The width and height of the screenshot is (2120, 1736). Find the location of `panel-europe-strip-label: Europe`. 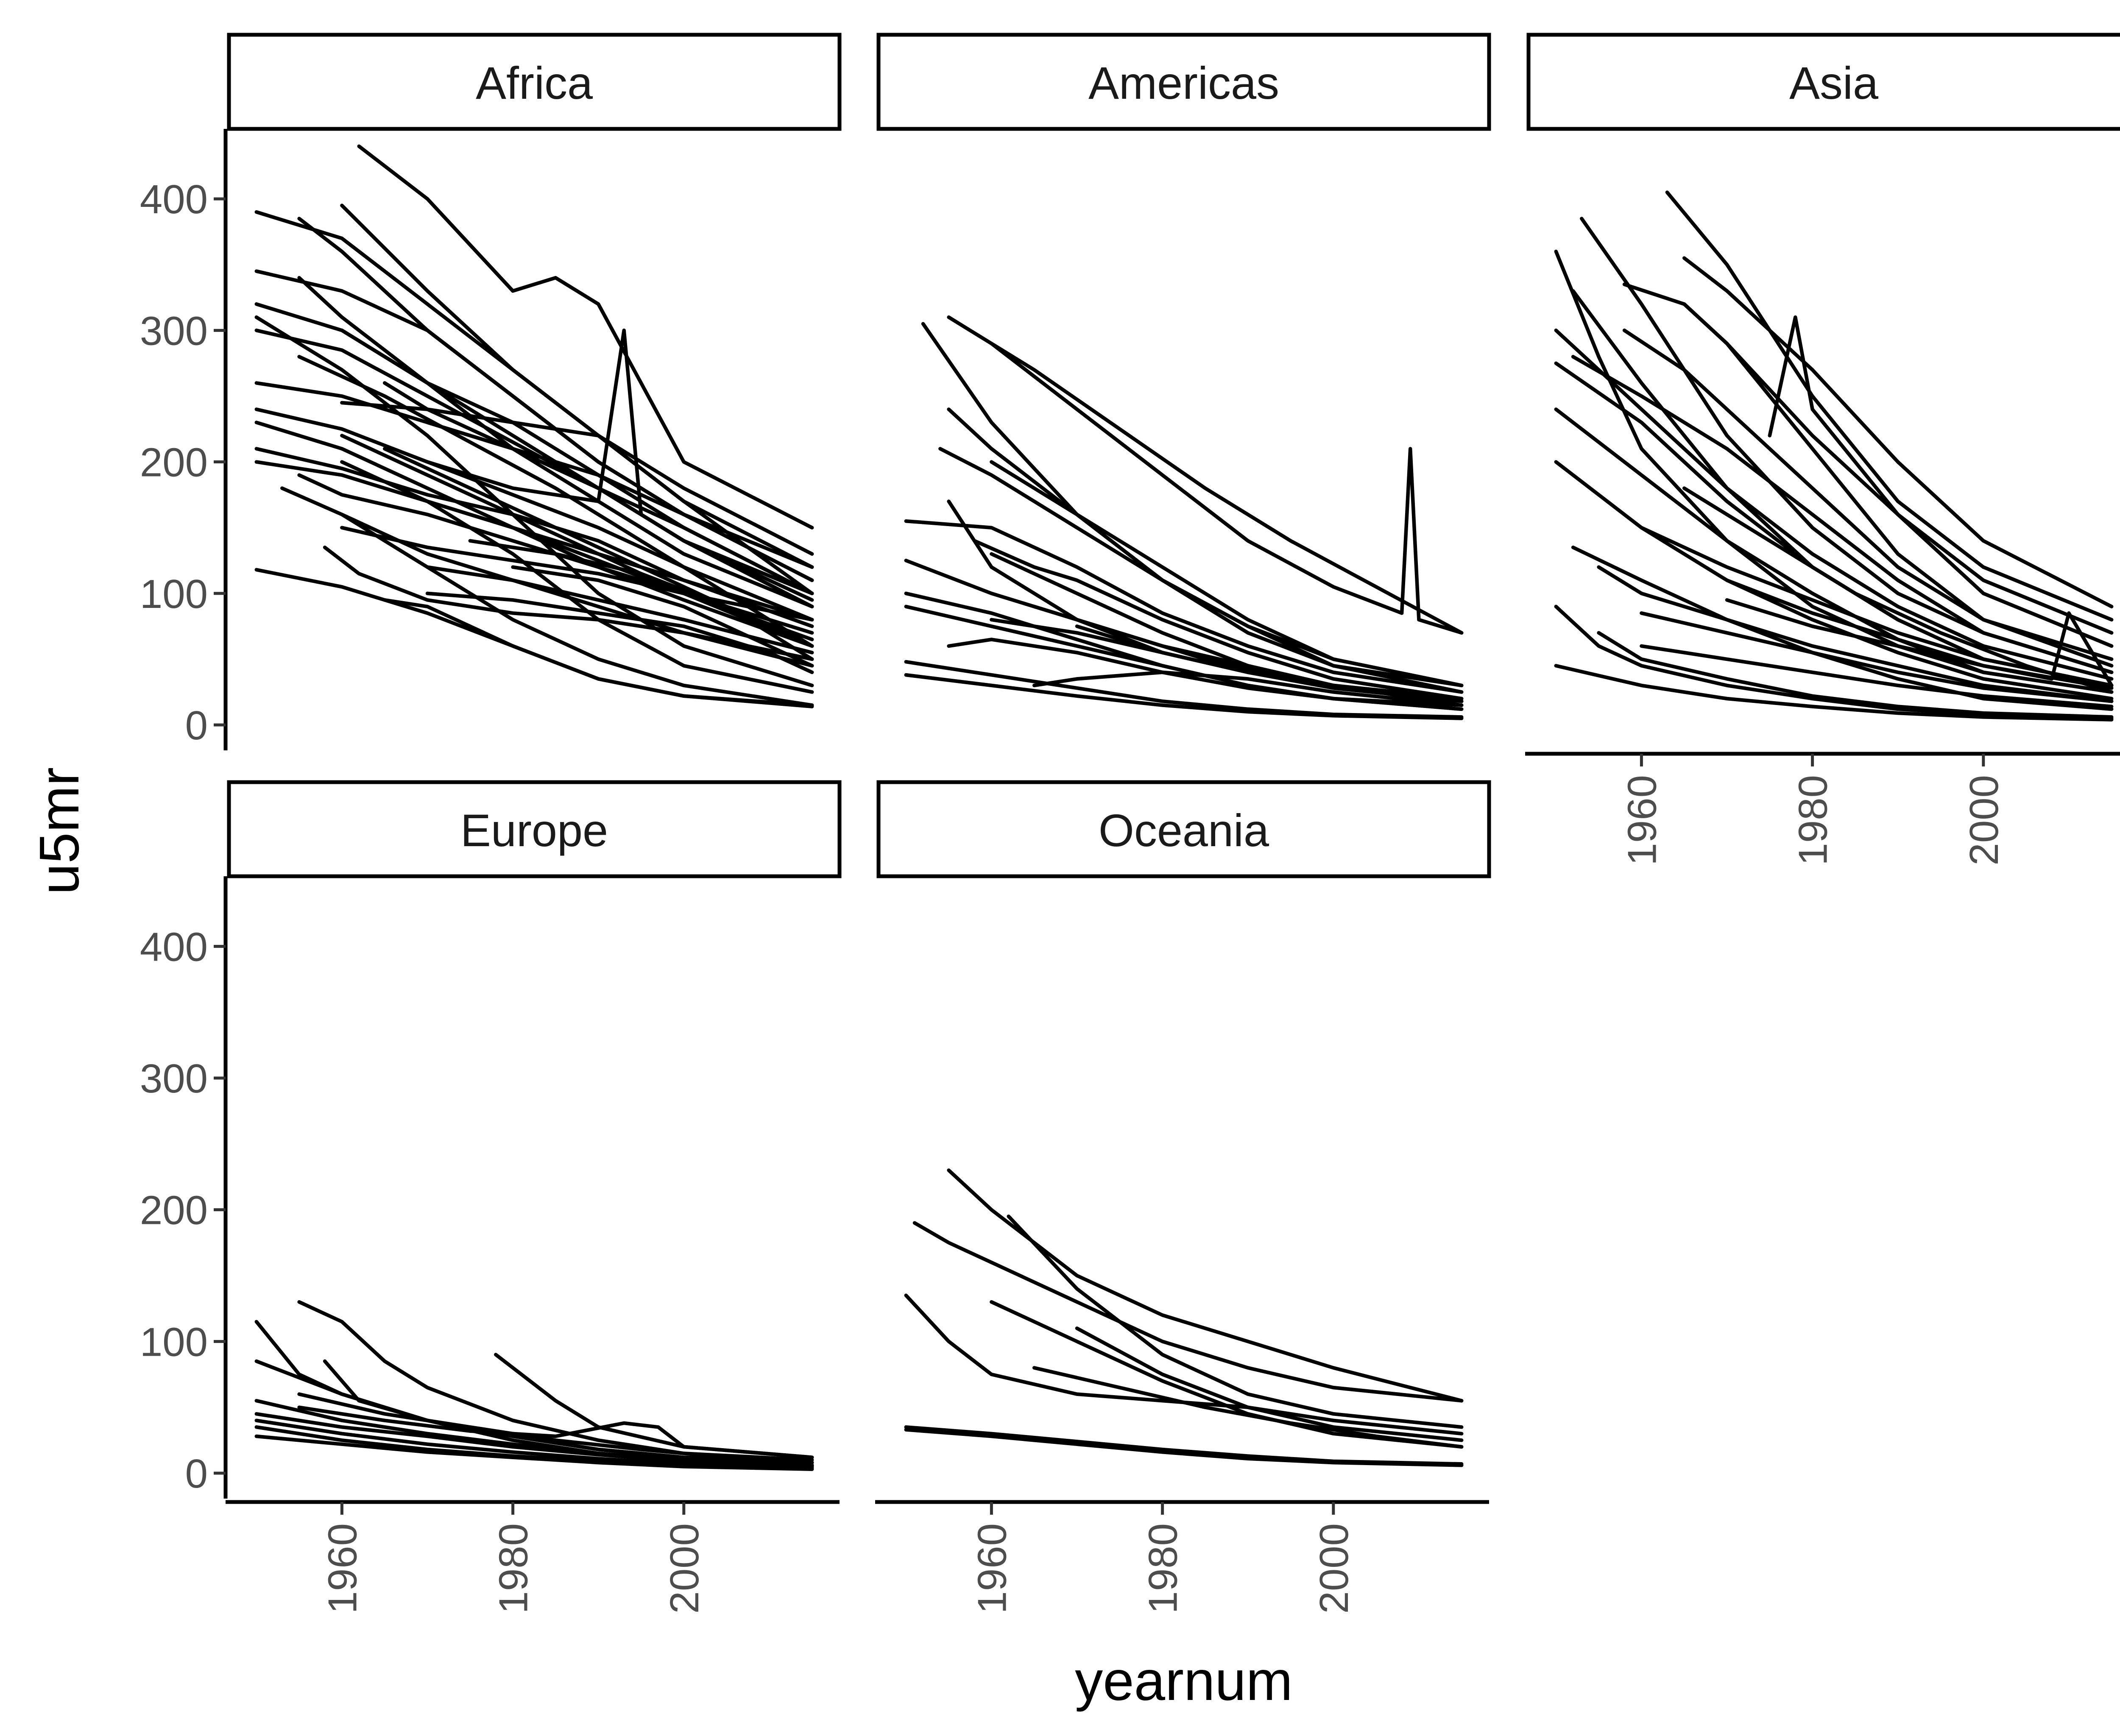

panel-europe-strip-label: Europe is located at coordinates (534, 830).